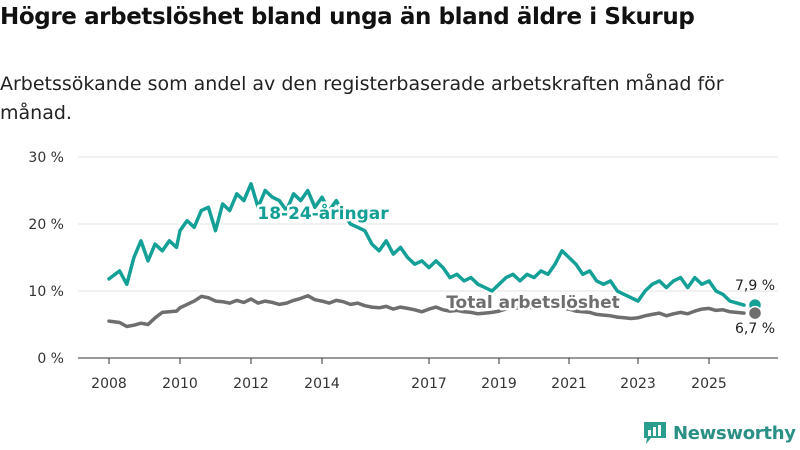 Image resolution: width=800 pixels, height=450 pixels. Describe the element at coordinates (638, 384) in the screenshot. I see `x-tick-label: 2023` at that location.